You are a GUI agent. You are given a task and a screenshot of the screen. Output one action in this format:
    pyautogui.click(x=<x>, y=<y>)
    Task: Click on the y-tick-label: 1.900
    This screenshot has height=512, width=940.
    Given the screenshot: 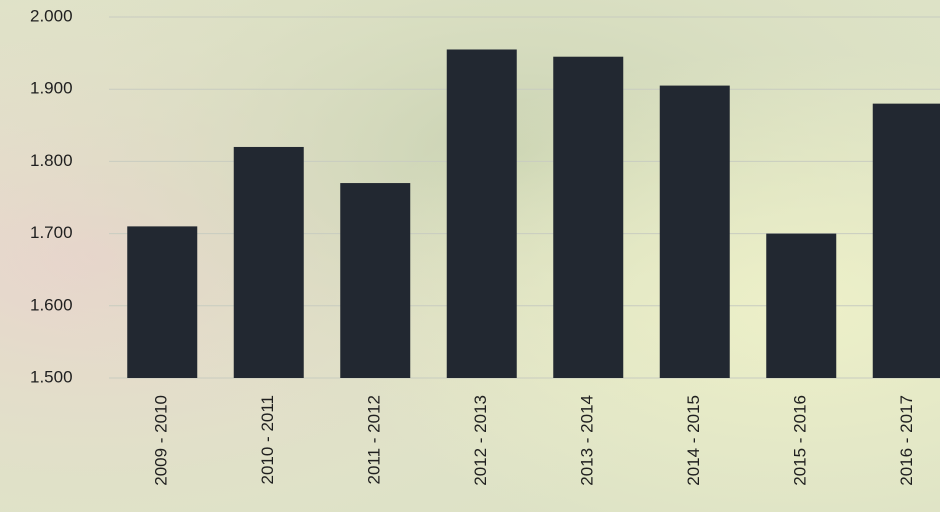 What is the action you would take?
    pyautogui.click(x=51, y=88)
    